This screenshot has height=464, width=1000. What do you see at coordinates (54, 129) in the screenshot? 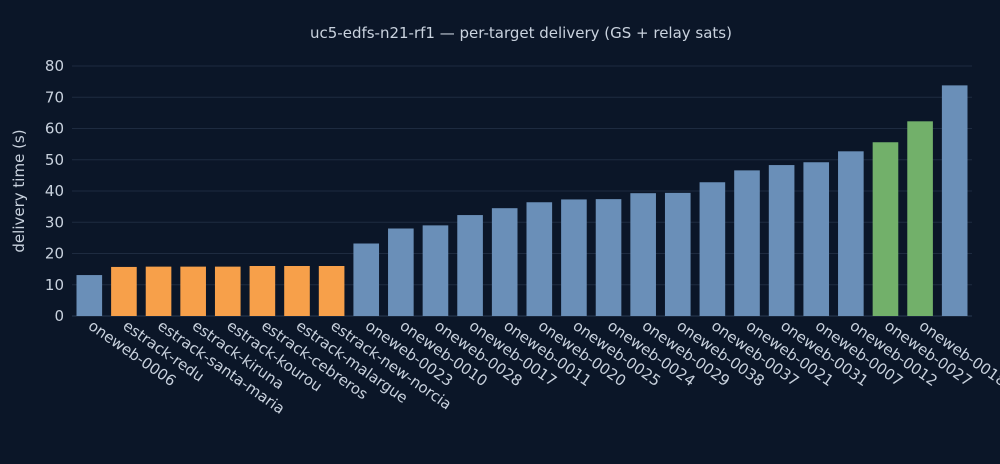
I see `y-tick-label: 60` at bounding box center [54, 129].